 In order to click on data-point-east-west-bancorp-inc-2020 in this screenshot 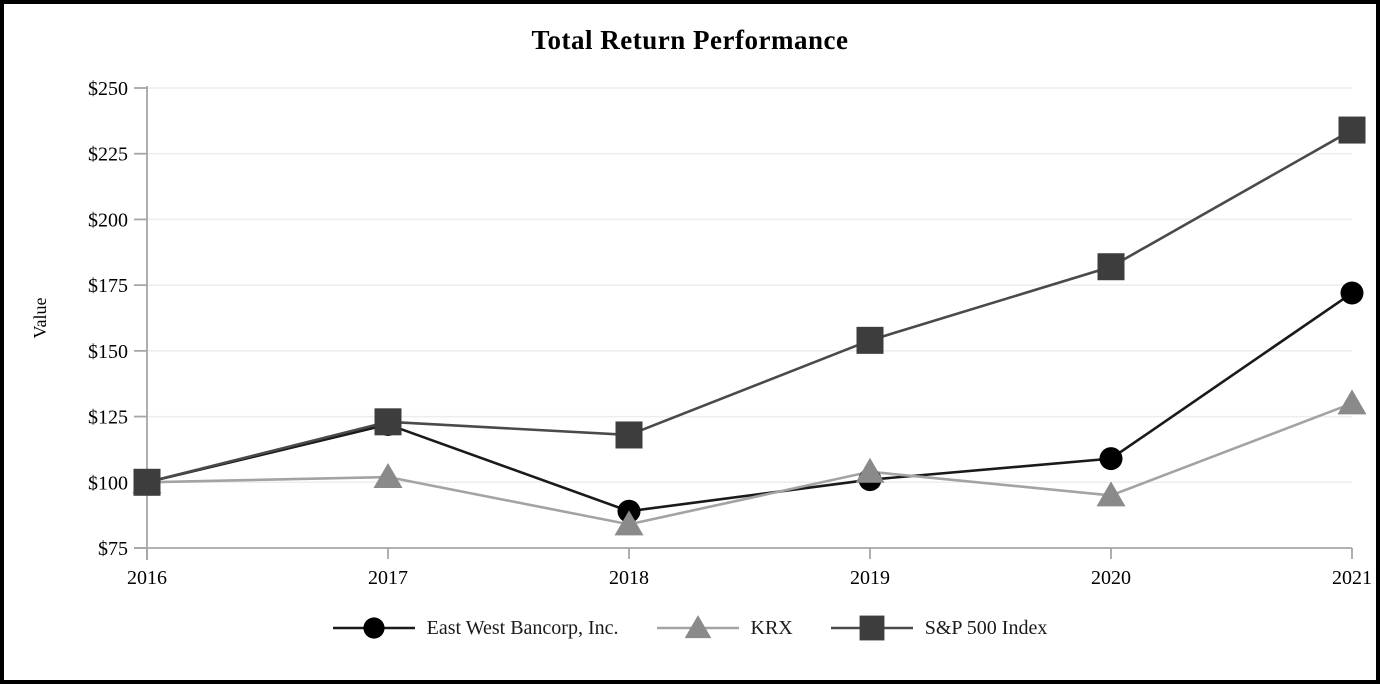, I will do `click(1111, 459)`.